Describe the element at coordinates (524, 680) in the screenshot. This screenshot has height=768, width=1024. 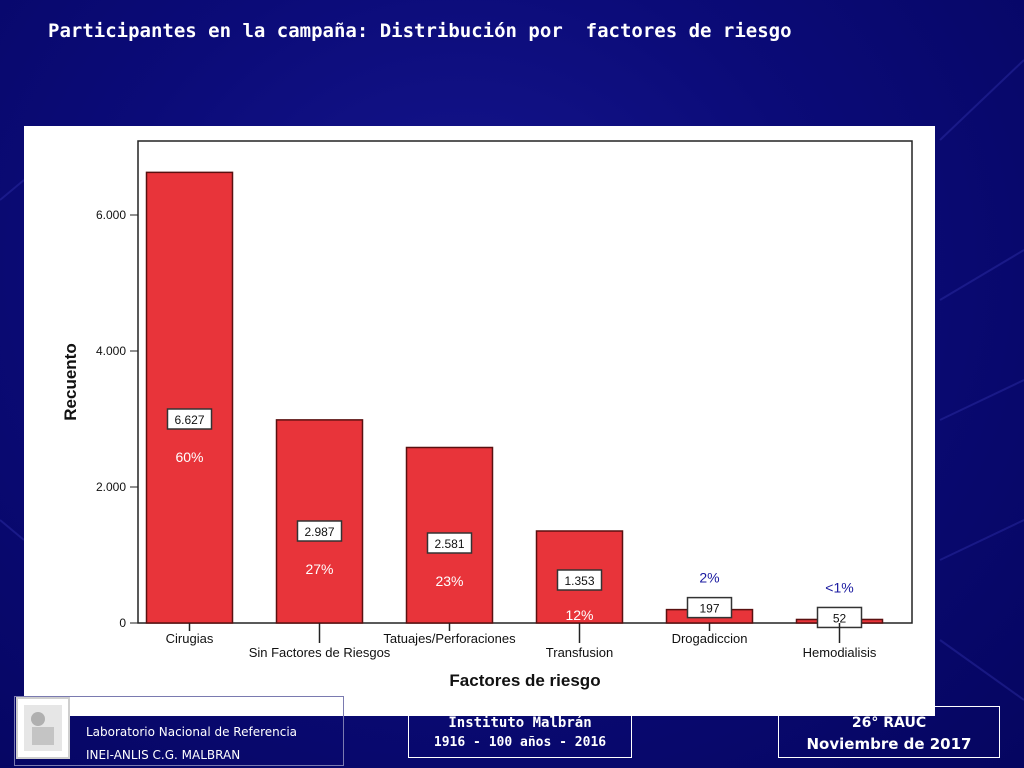
I see `x-axis-label: Factores de riesgo` at that location.